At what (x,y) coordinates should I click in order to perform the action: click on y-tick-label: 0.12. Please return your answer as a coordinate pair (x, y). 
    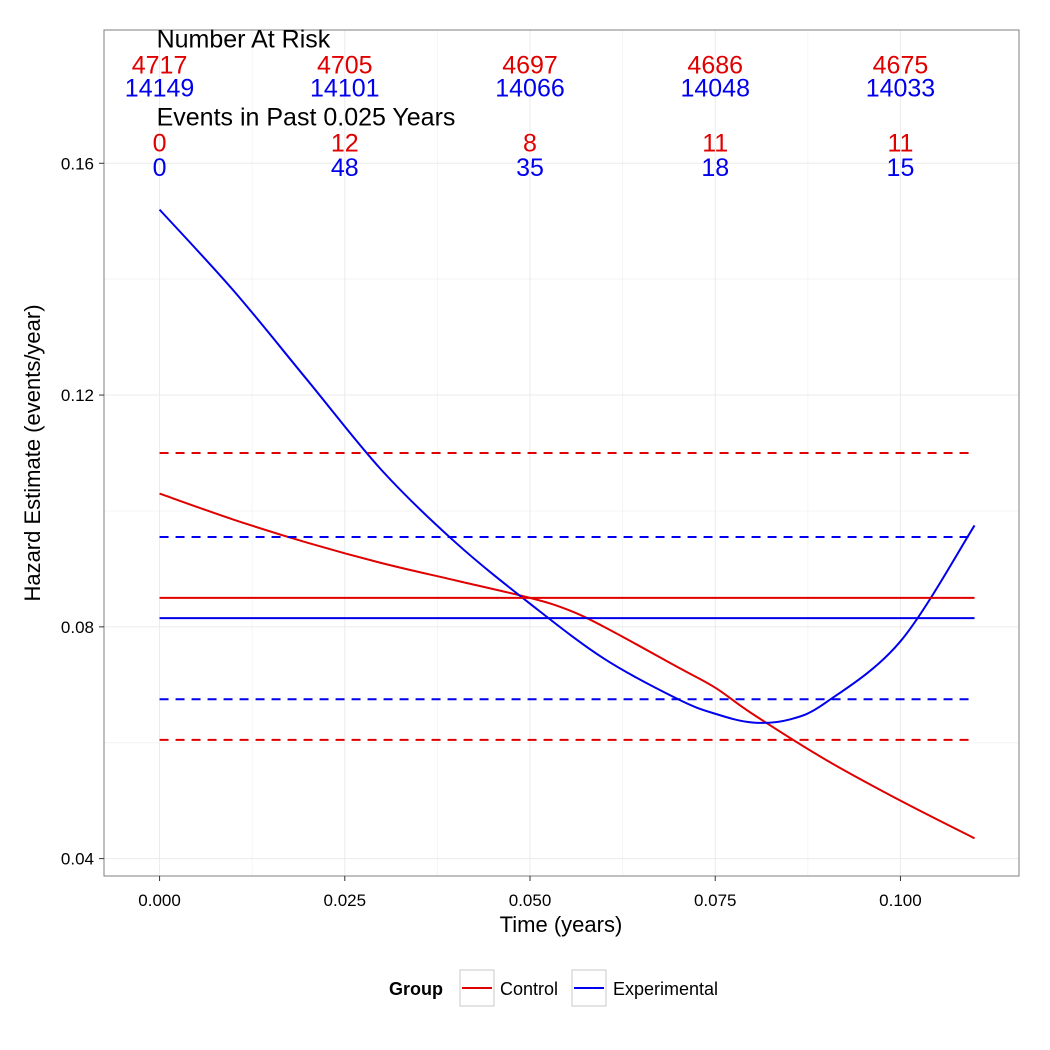
    Looking at the image, I should click on (77, 395).